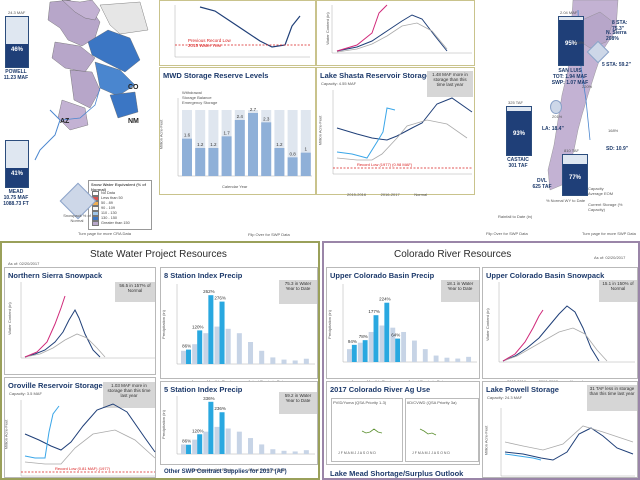 This screenshot has width=640, height=480. I want to click on snow-legend-item: 90 - 109, so click(111, 208).